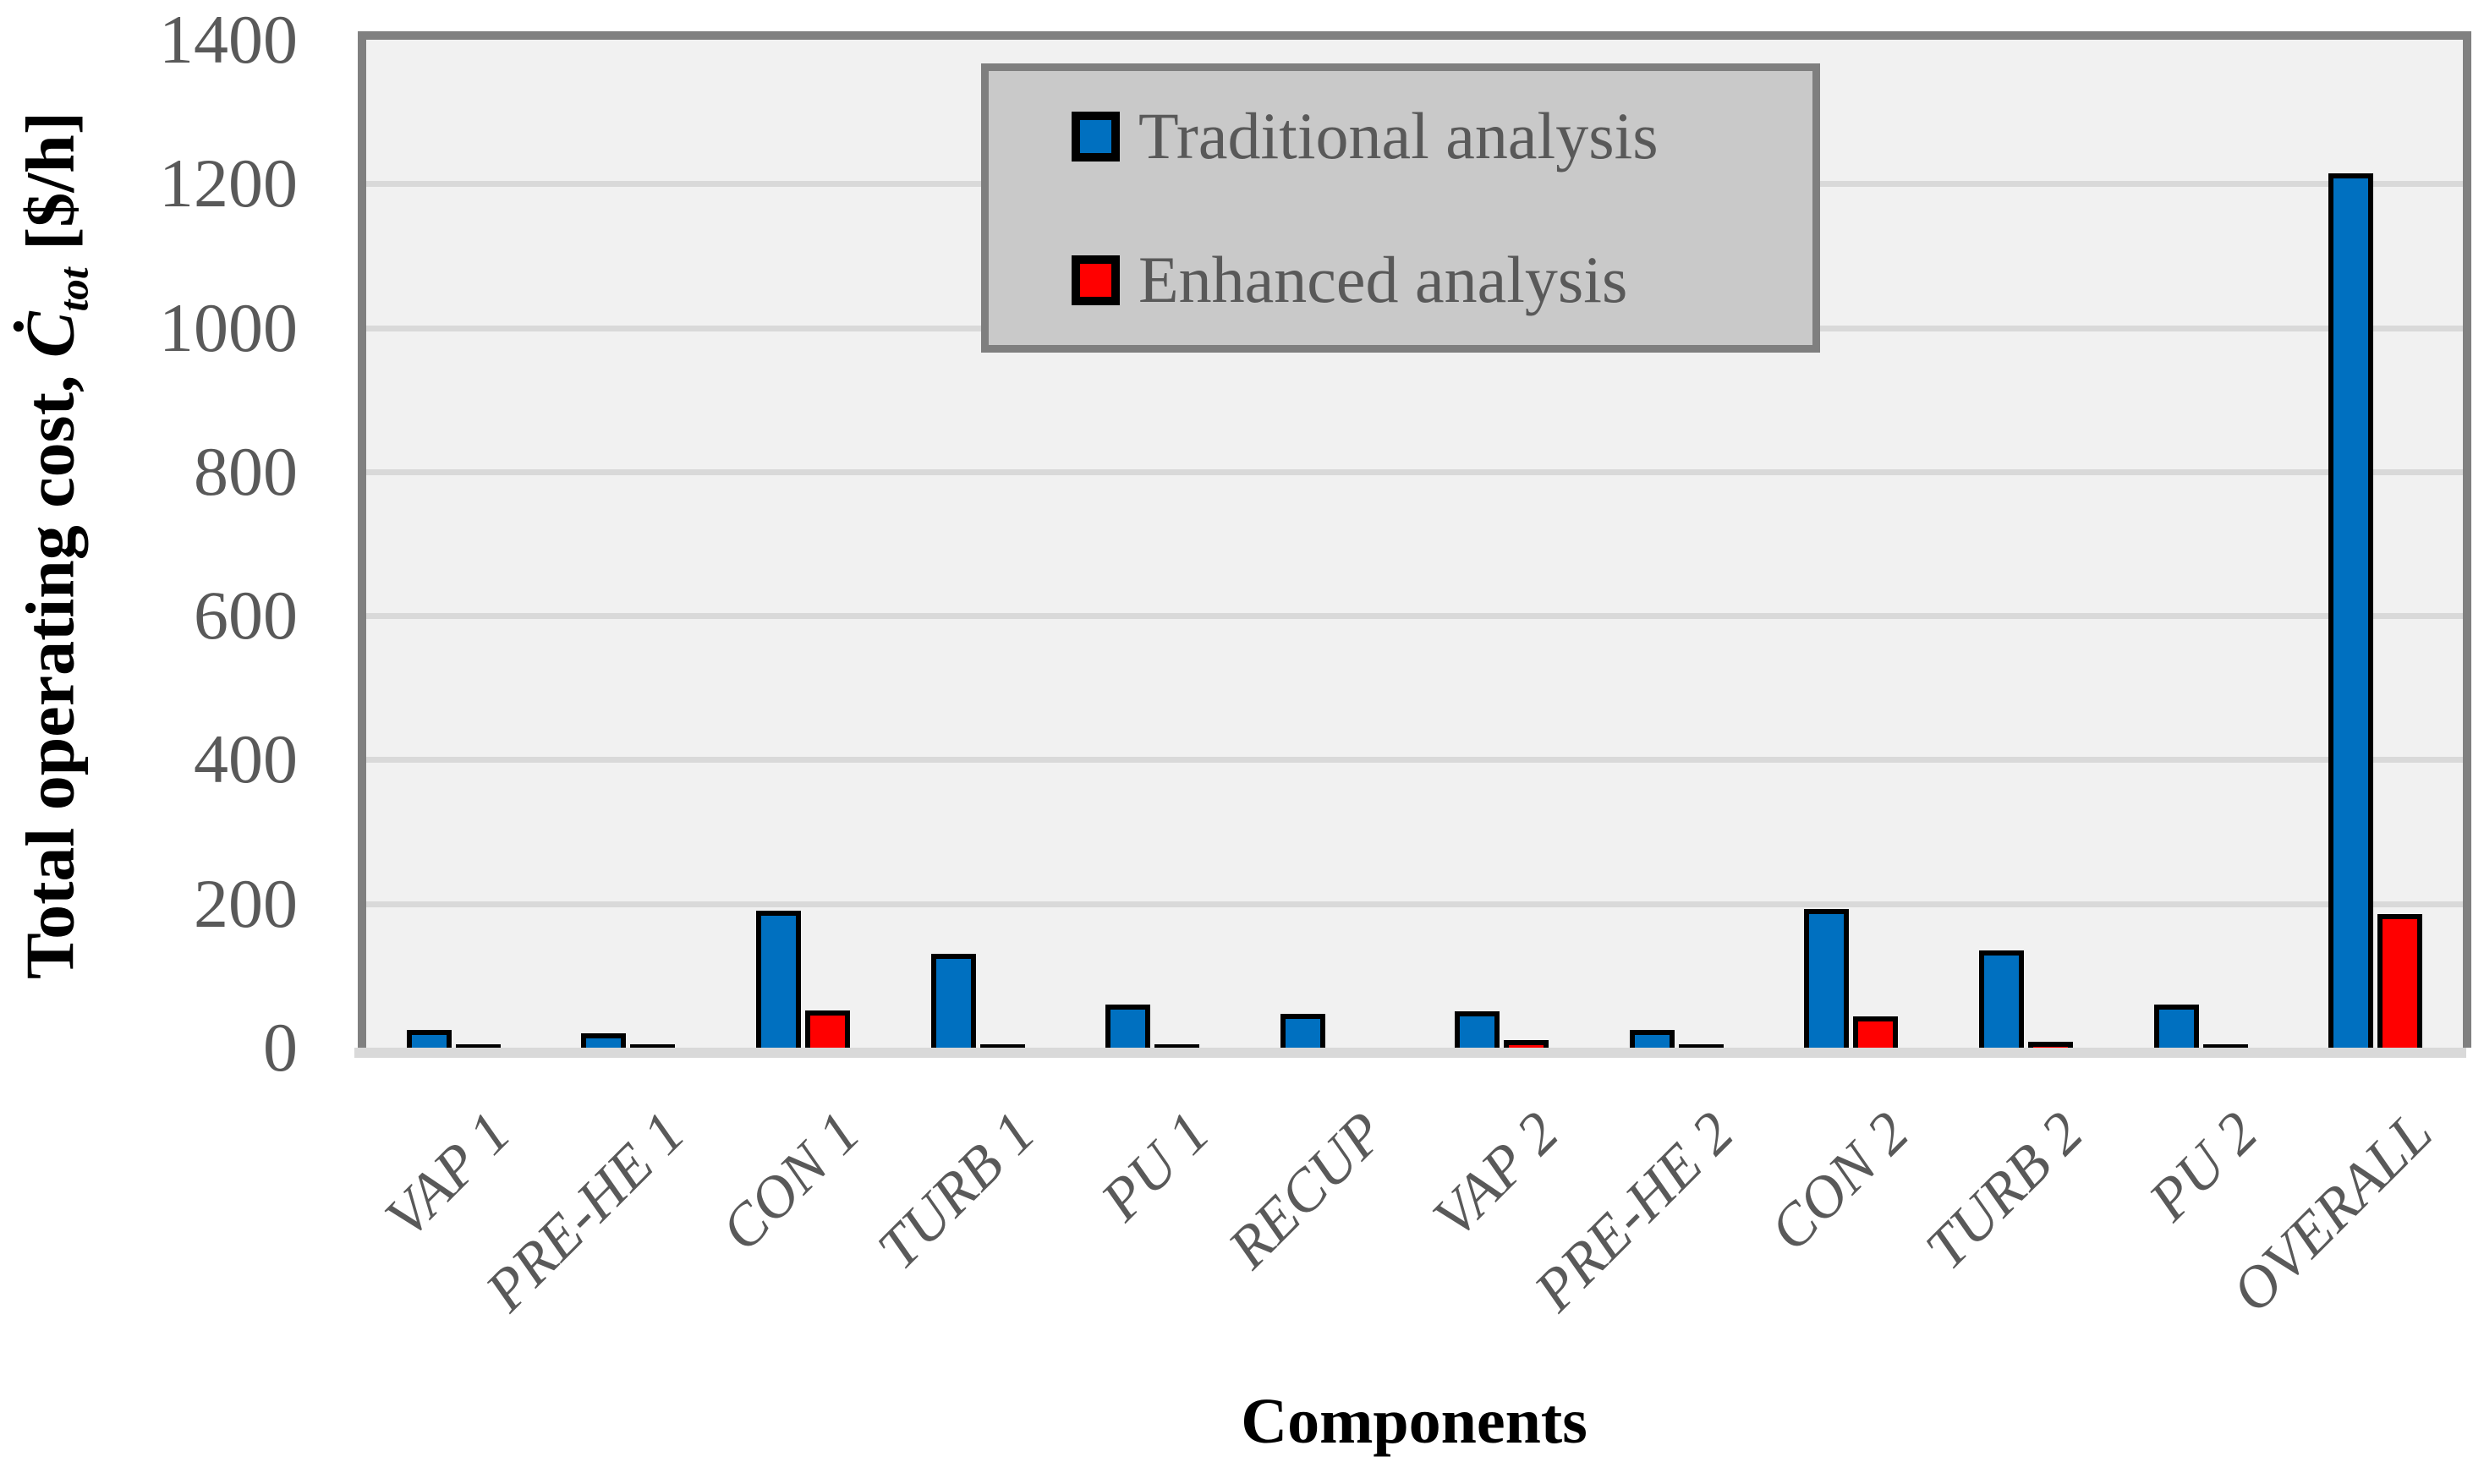  I want to click on x-category-label-turb-2: TURB 2, so click(2005, 1191).